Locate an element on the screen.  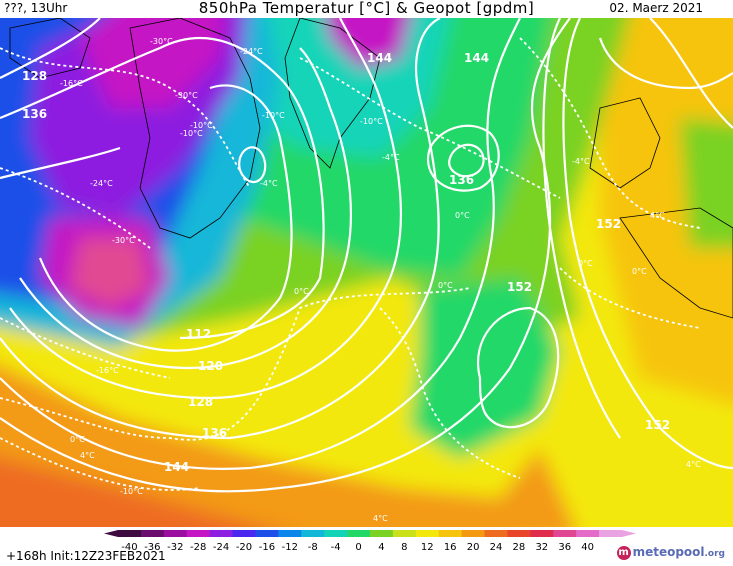
colorbar-tick-label: 8 is located at coordinates (404, 547).